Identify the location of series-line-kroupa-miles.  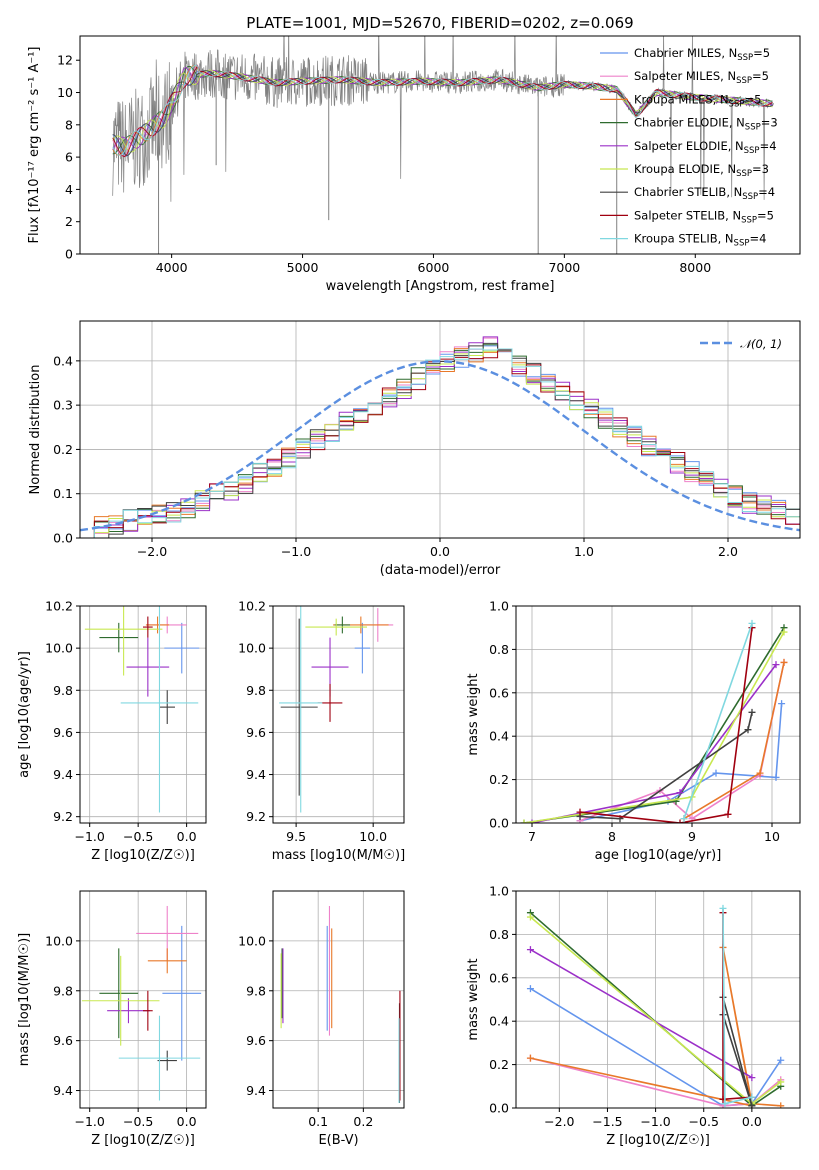
(734, 741).